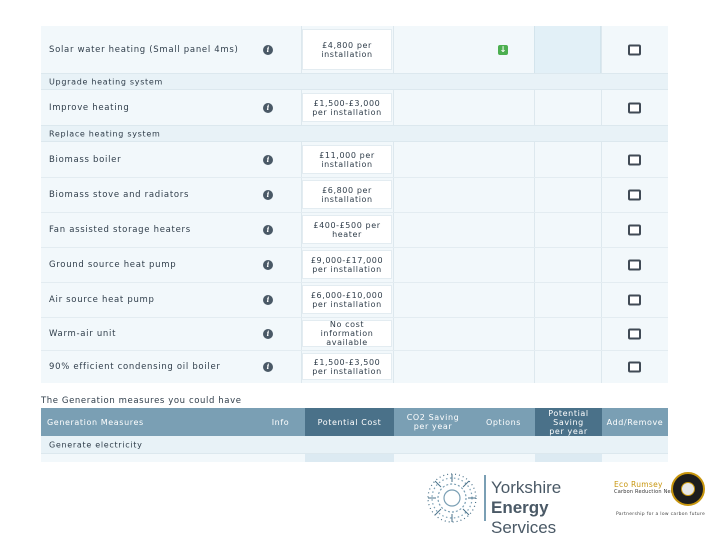  I want to click on eco-subtitle: Carbon Reduction Network, so click(650, 492).